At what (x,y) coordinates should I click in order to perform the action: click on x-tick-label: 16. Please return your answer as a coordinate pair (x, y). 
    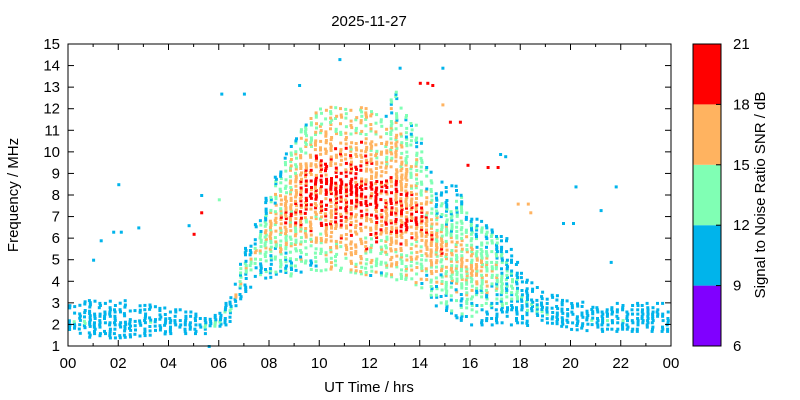
    Looking at the image, I should click on (470, 363).